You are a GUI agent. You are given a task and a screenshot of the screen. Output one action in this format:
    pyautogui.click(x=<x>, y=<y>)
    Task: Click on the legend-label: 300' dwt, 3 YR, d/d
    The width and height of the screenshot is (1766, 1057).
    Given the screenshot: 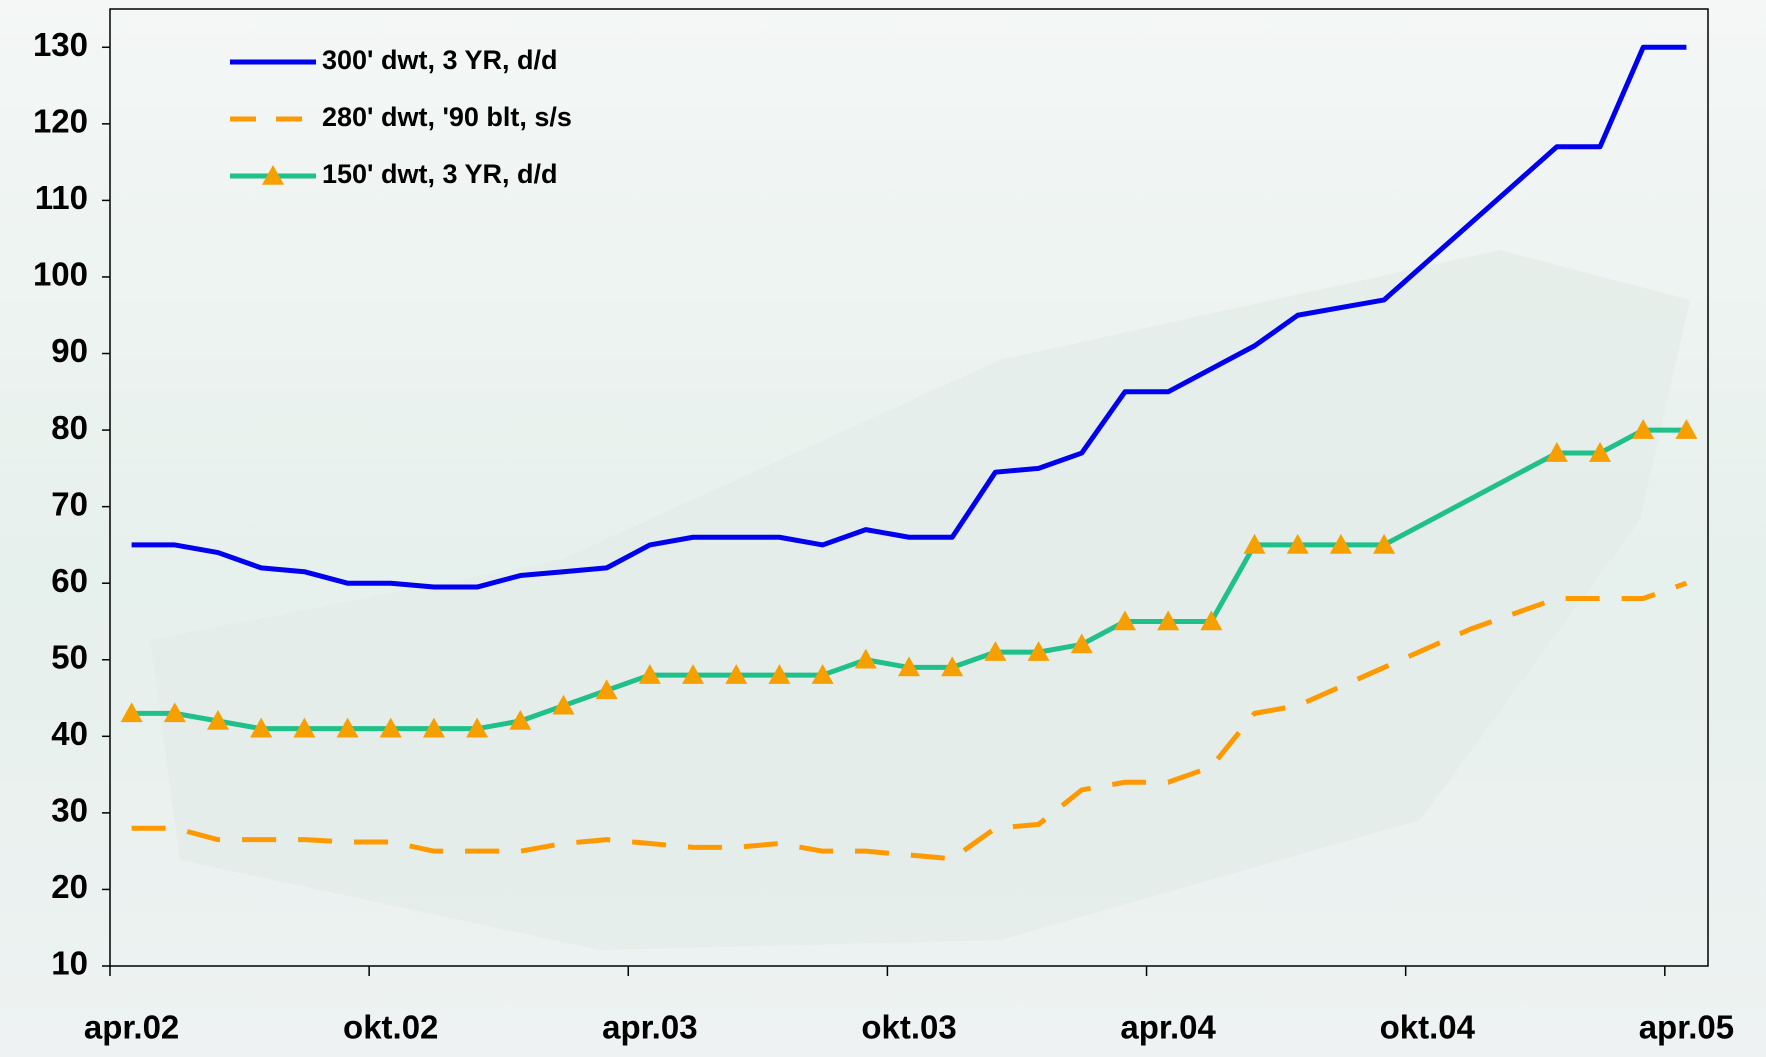 What is the action you would take?
    pyautogui.click(x=440, y=60)
    